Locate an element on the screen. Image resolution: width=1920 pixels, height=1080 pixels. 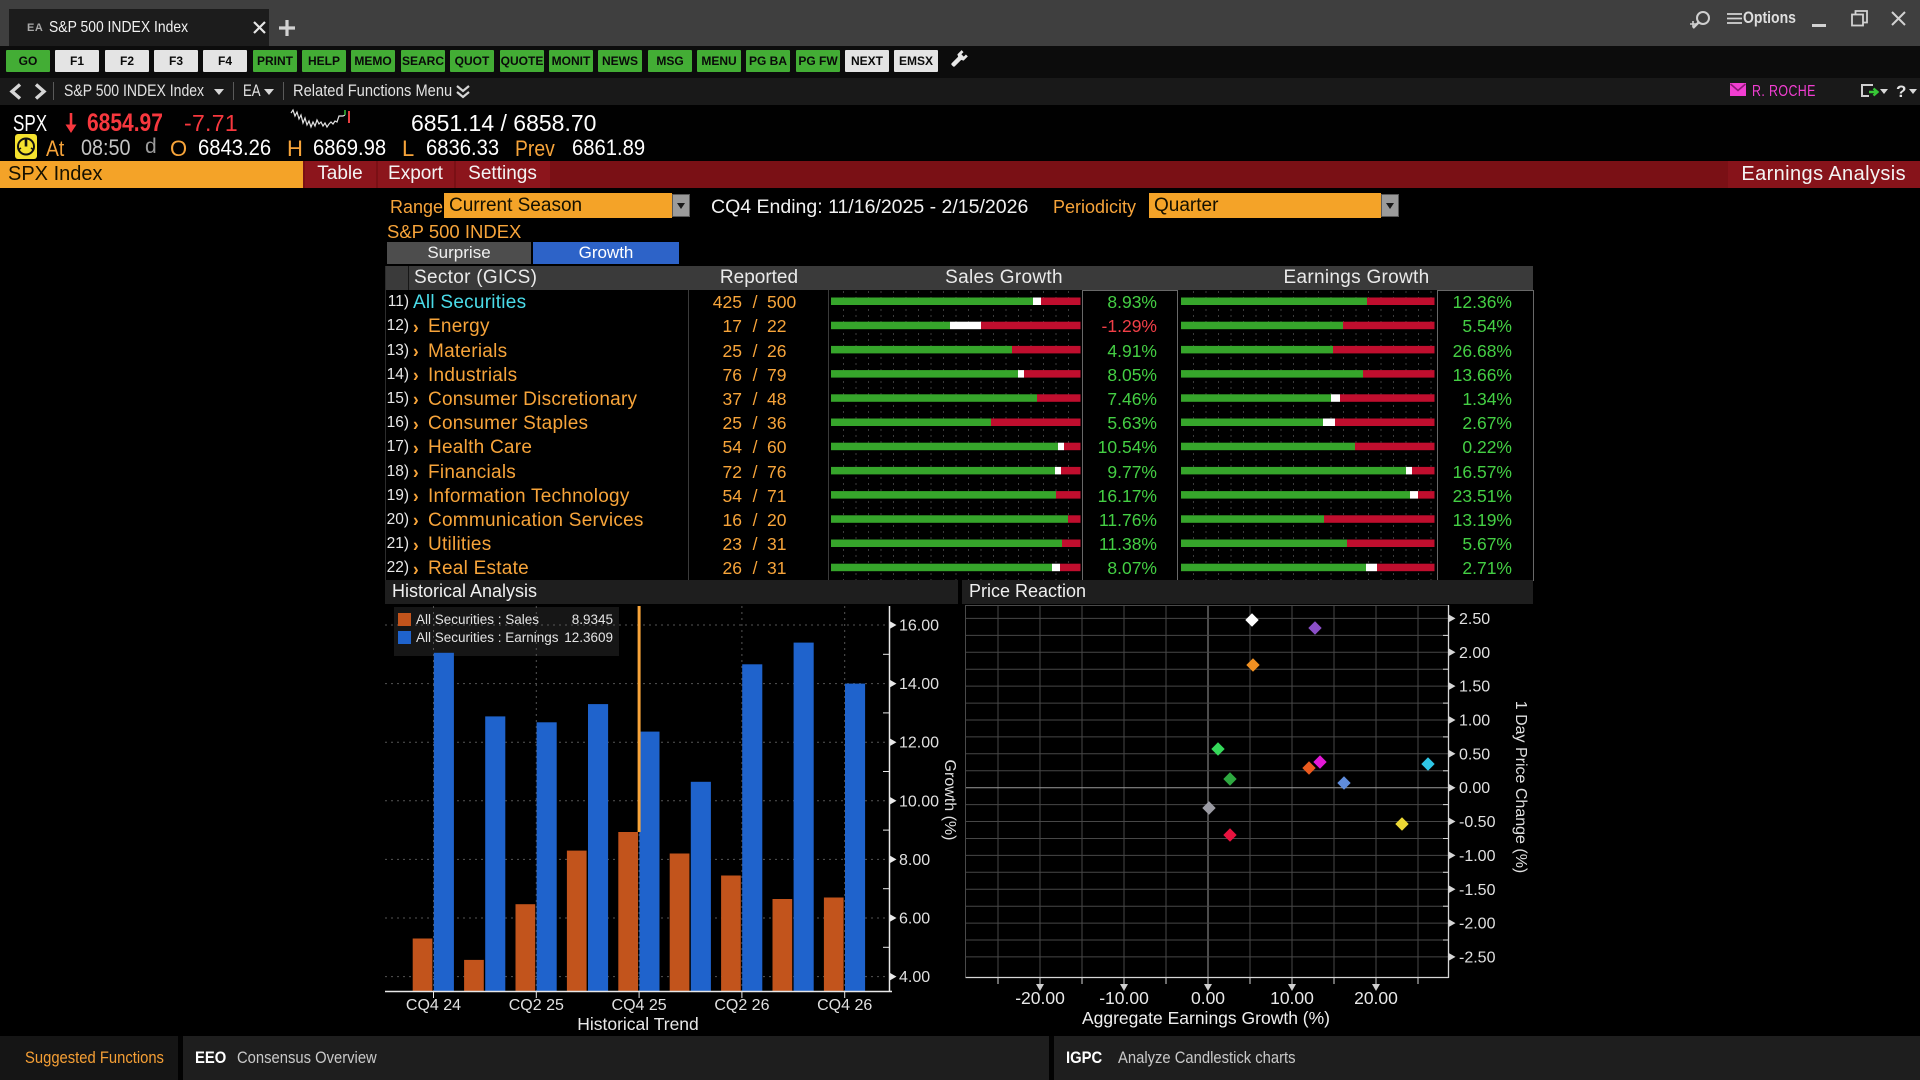
svg-text: 16.00 is located at coordinates (919, 626).